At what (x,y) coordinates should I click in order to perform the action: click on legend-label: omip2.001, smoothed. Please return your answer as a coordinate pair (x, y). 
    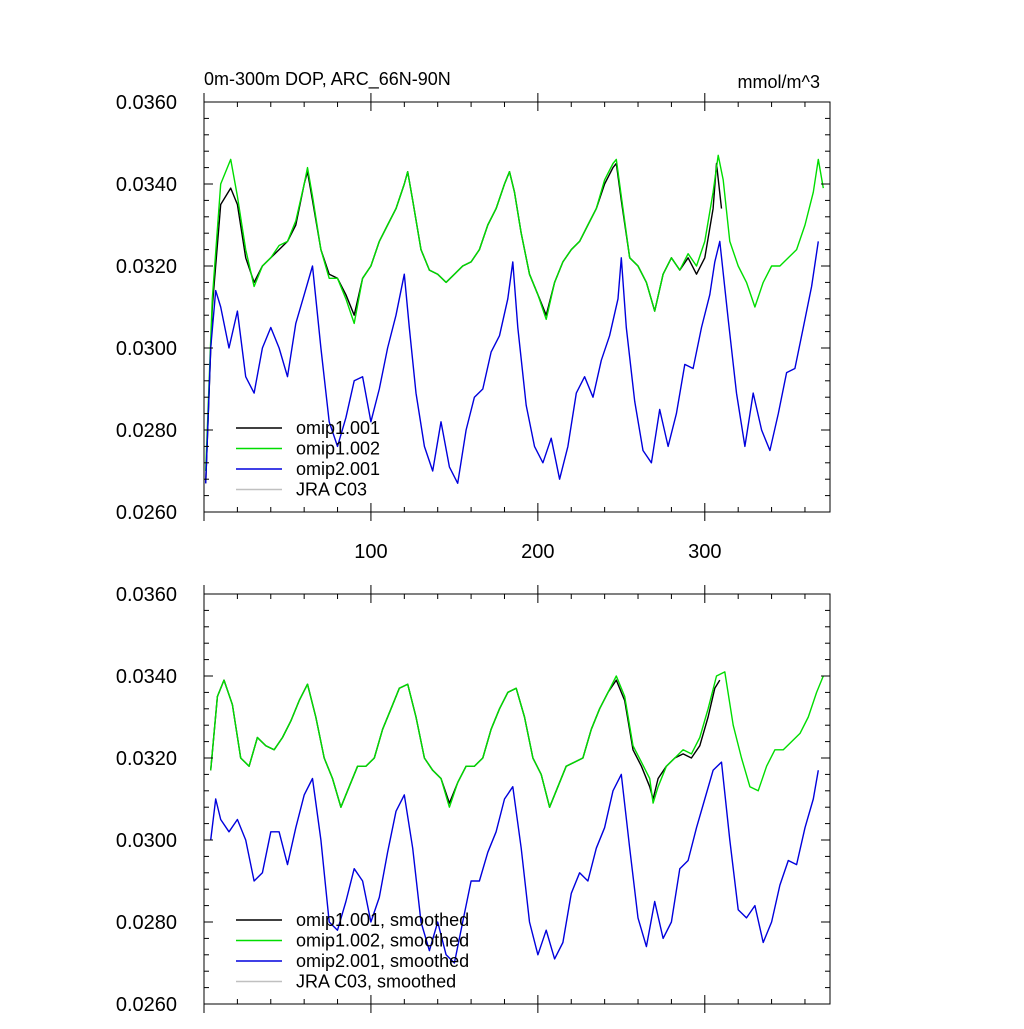
    Looking at the image, I should click on (382, 961).